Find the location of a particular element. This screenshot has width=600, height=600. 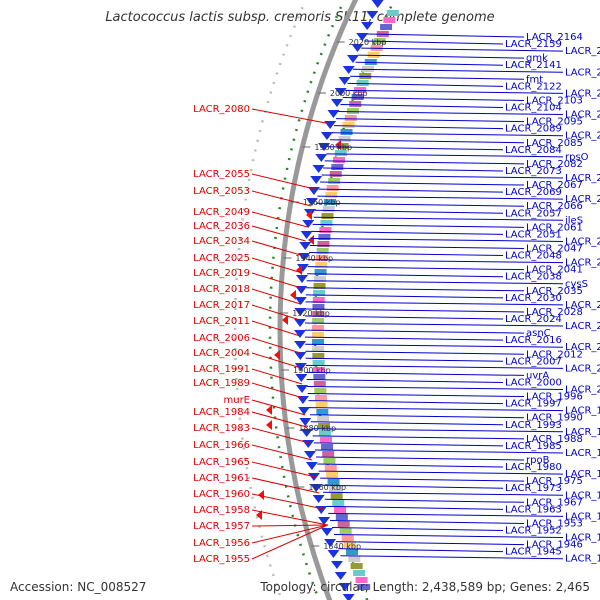

gene-label-forward: LACR_1990 is located at coordinates (554, 418).